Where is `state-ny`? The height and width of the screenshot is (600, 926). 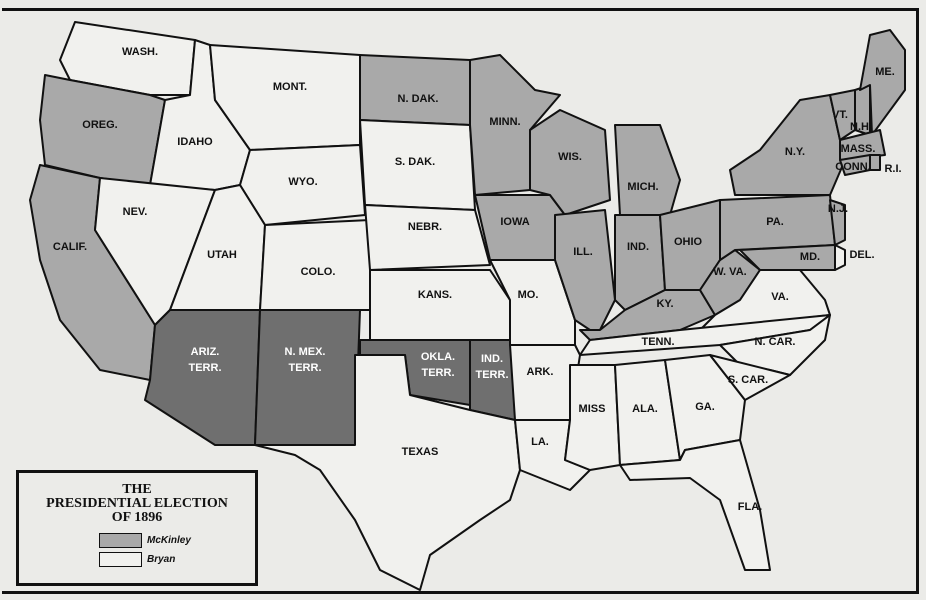
state-ny is located at coordinates (787, 145).